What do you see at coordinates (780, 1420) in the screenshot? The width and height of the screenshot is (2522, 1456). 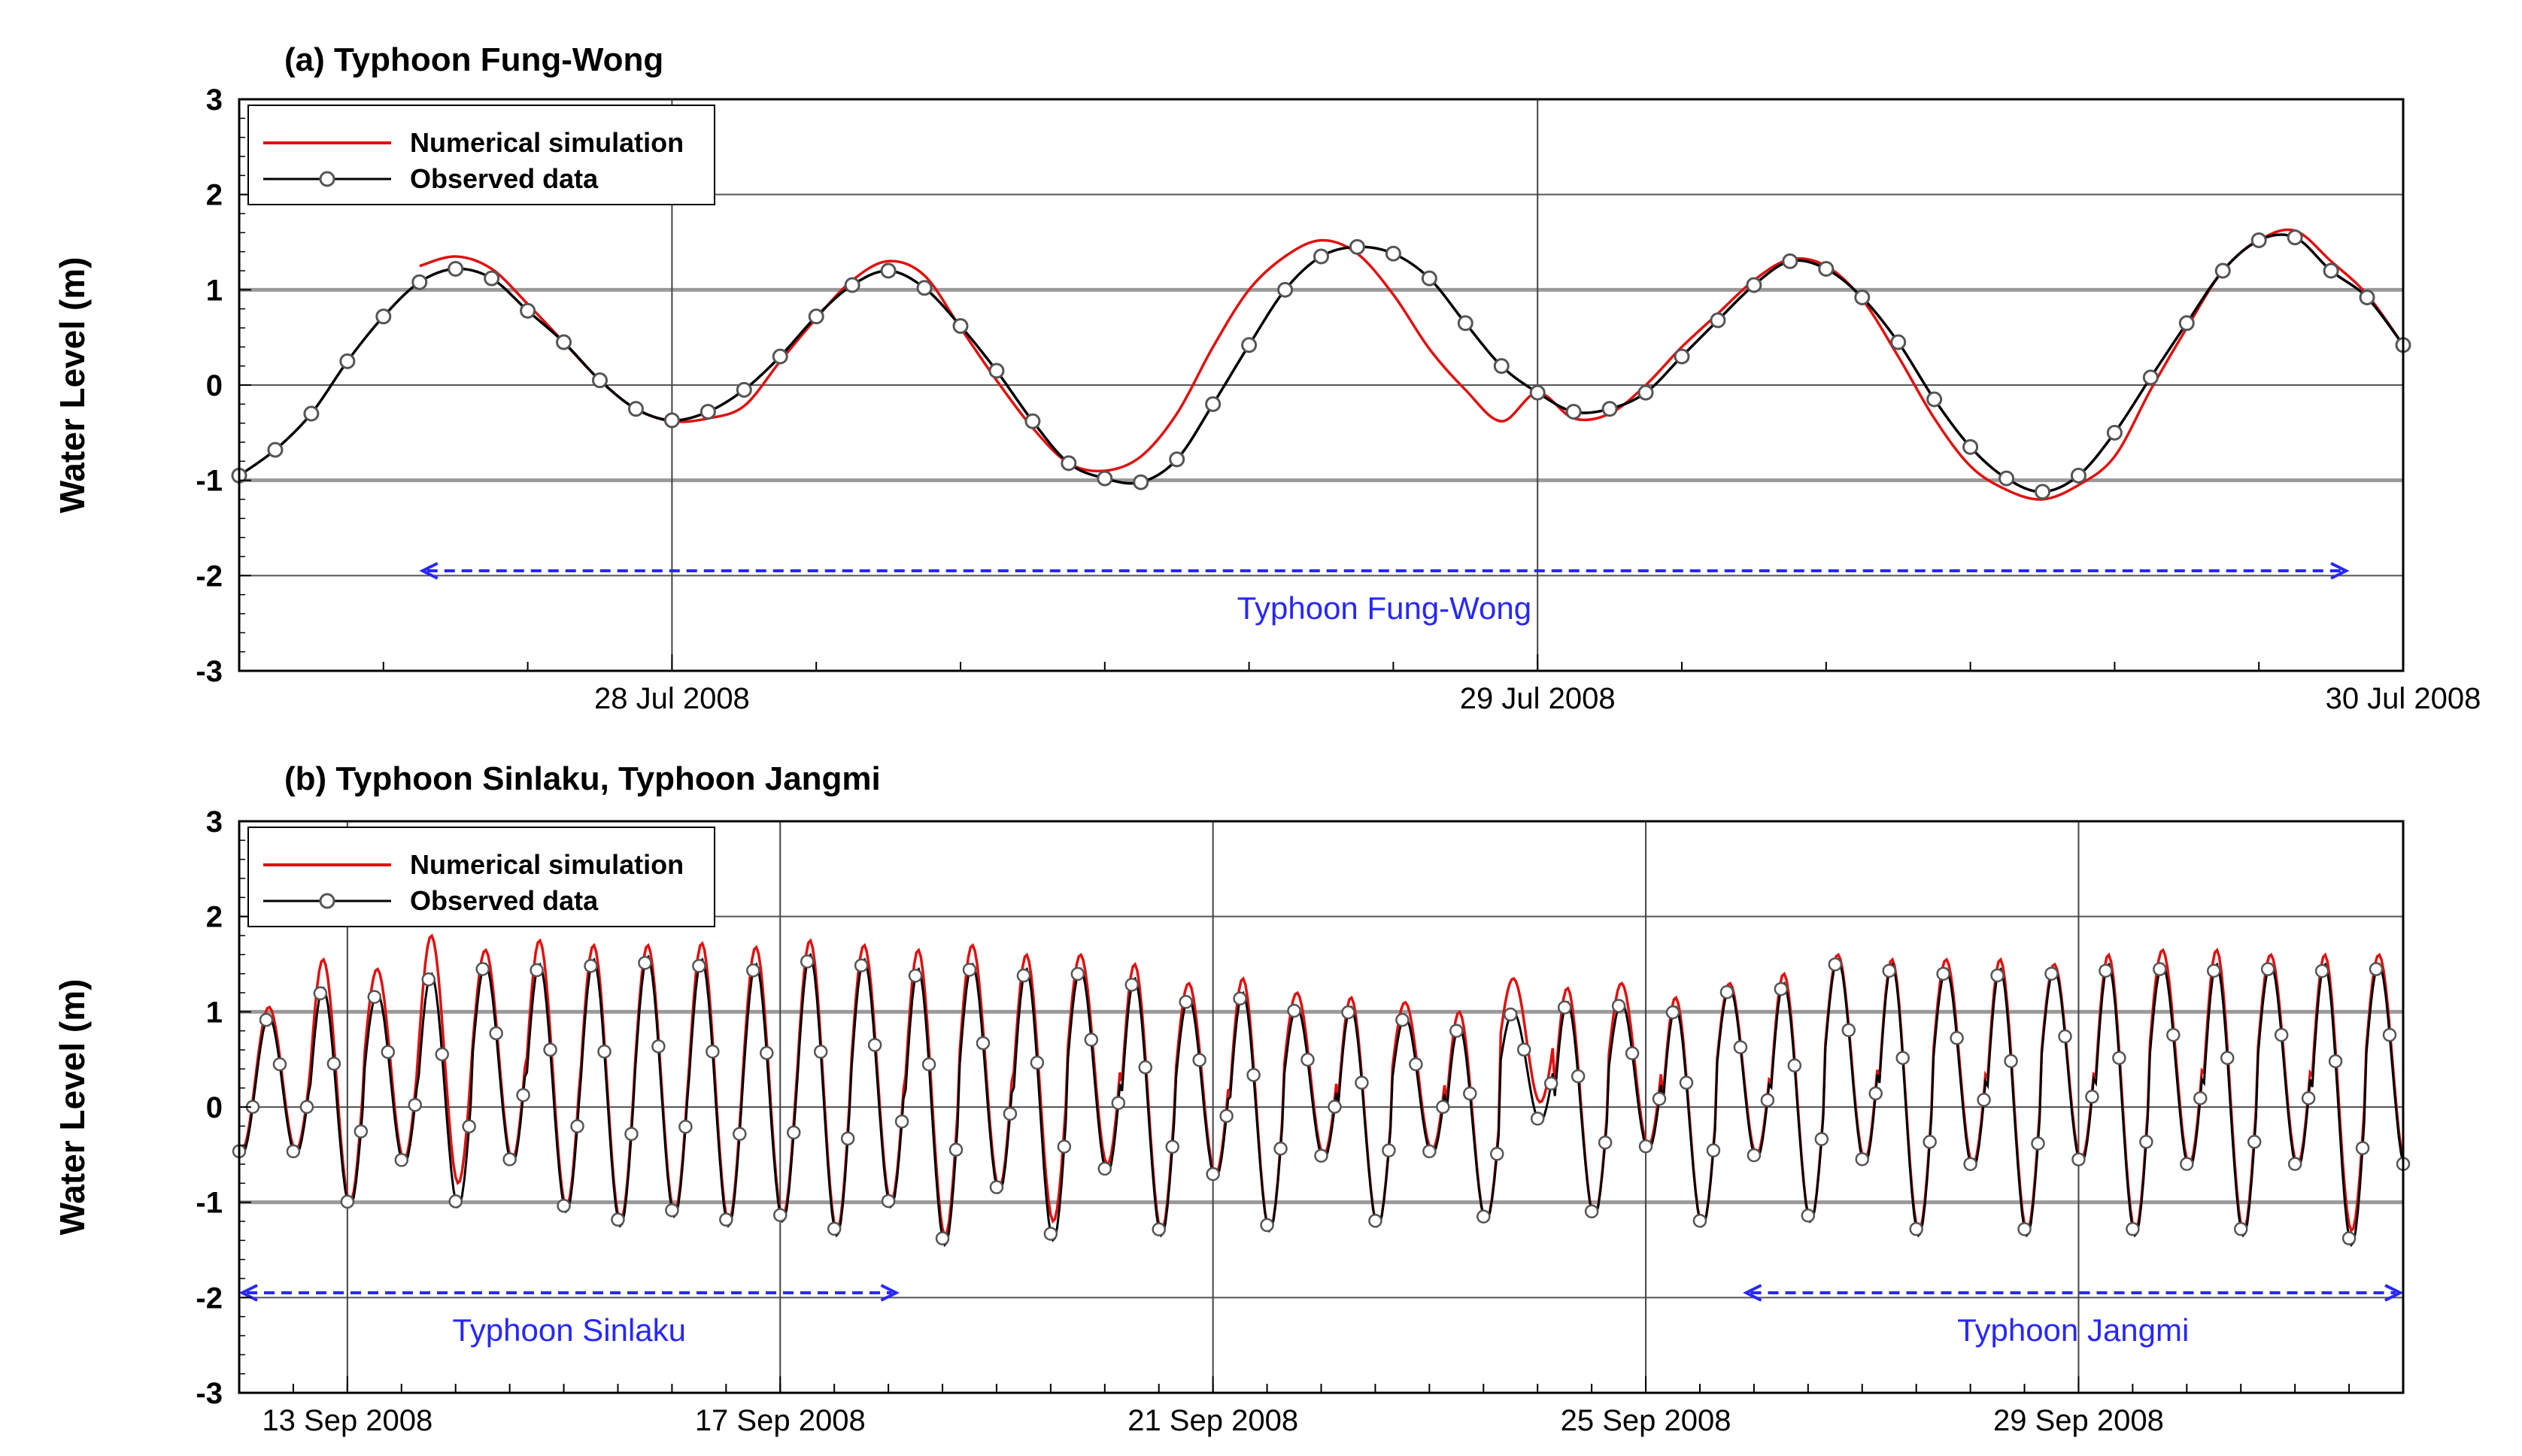 I see `x-tick-label: 17 Sep 2008` at bounding box center [780, 1420].